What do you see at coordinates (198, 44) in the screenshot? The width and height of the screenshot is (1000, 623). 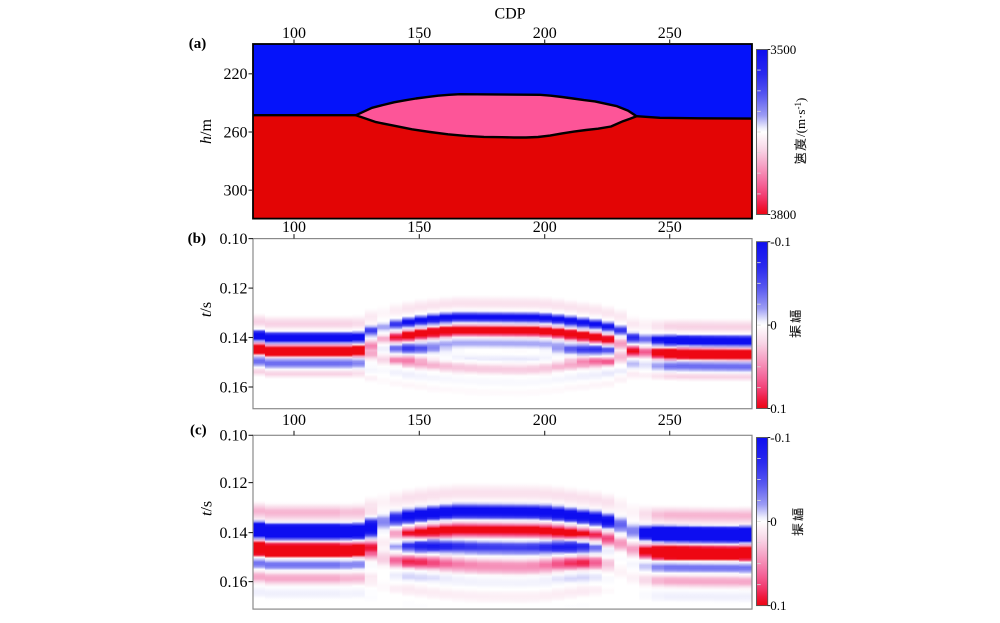 I see `svg-text: (a)` at bounding box center [198, 44].